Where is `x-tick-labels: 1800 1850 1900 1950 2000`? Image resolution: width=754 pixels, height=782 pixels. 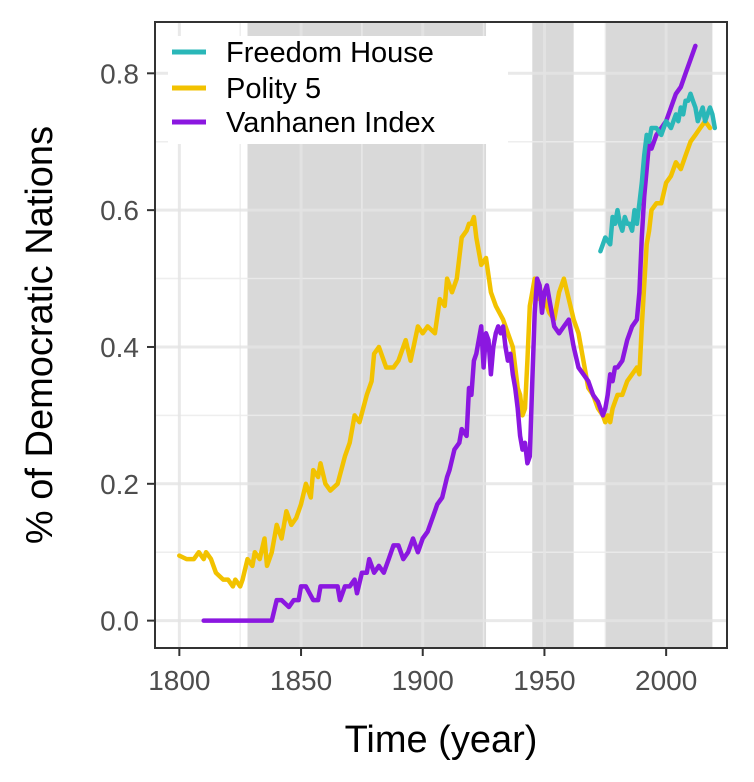 x-tick-labels: 1800 1850 1900 1950 2000 is located at coordinates (422, 680).